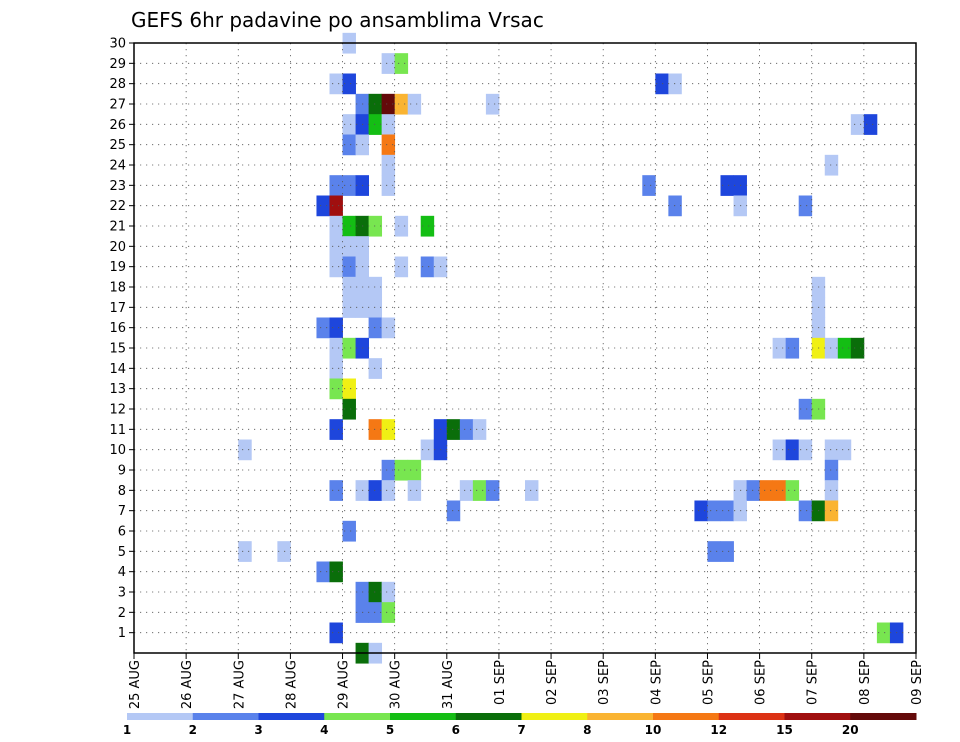 This screenshot has height=742, width=960. I want to click on x-tick-label: 26 AUG, so click(187, 684).